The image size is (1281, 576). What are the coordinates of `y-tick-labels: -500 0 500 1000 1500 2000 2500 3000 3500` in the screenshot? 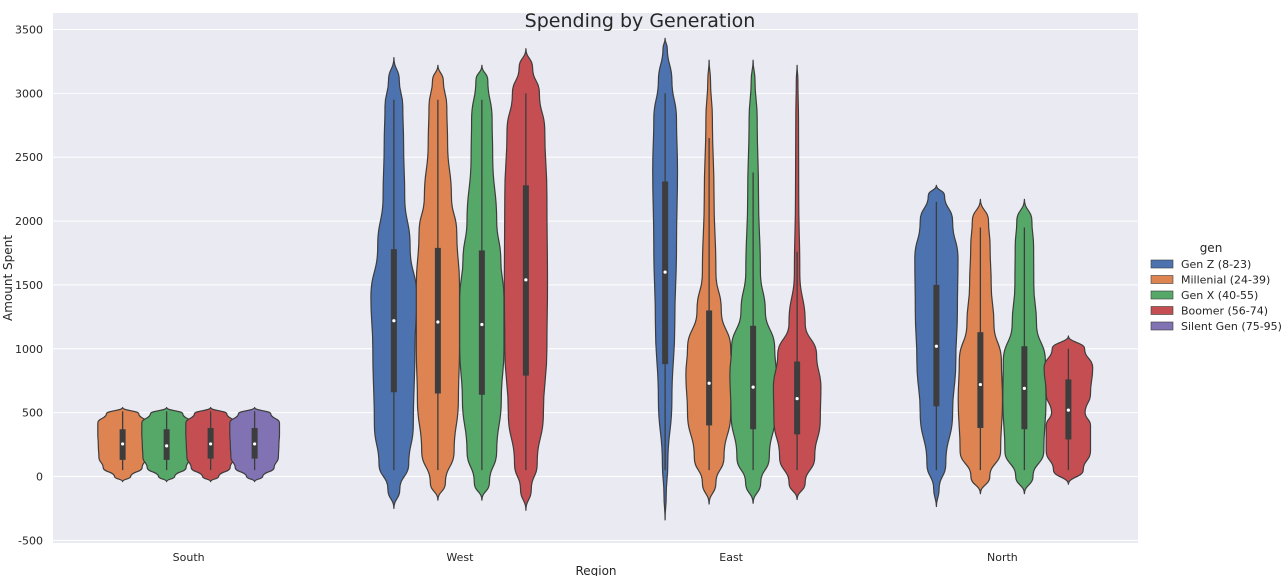 It's located at (29, 286).